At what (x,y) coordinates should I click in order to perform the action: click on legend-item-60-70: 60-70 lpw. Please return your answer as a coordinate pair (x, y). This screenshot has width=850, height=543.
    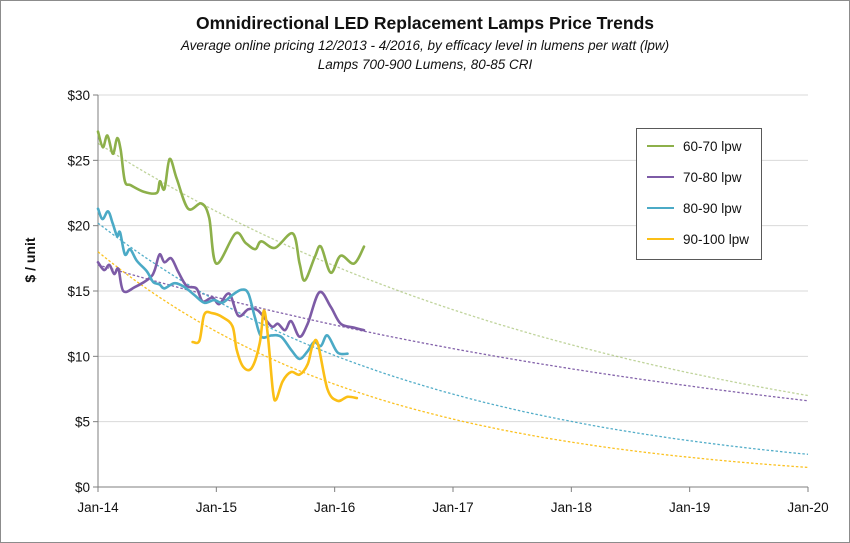
    Looking at the image, I should click on (694, 146).